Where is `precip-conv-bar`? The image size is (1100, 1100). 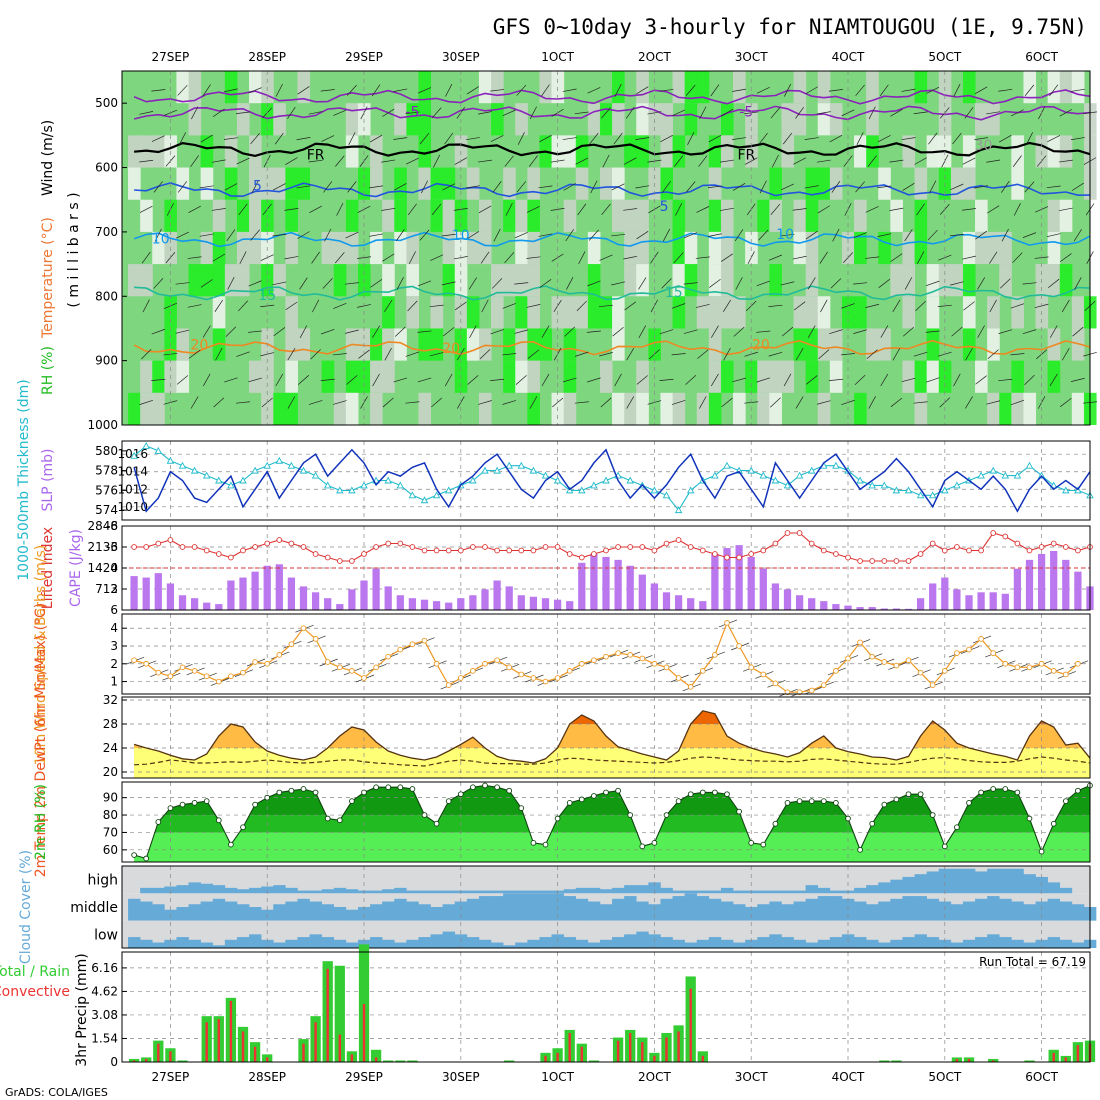 precip-conv-bar is located at coordinates (303, 1052).